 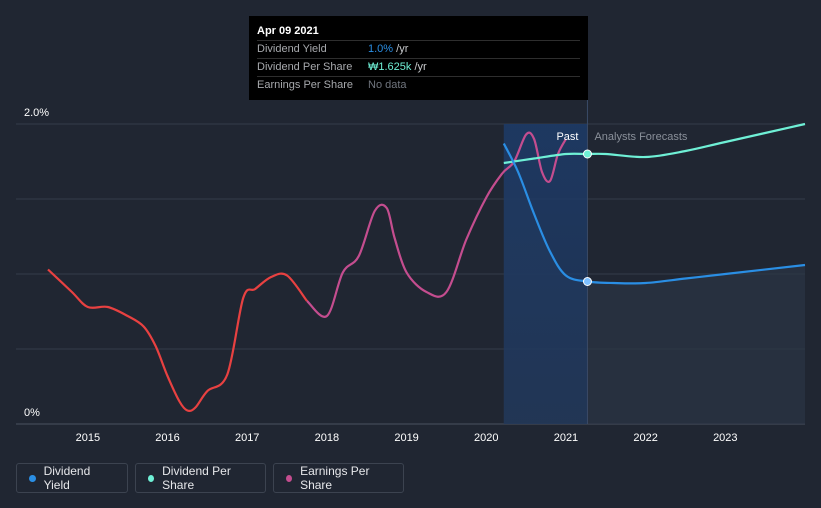 I want to click on tooltip-label: Earnings Per Share, so click(x=305, y=85).